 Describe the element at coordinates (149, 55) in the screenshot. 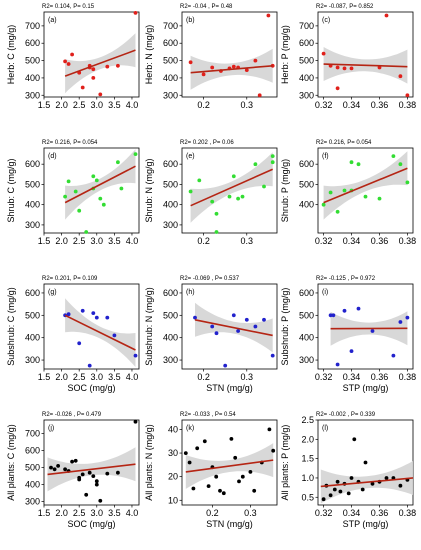

I see `y-axis-label: Herb: N (mg/g)` at that location.